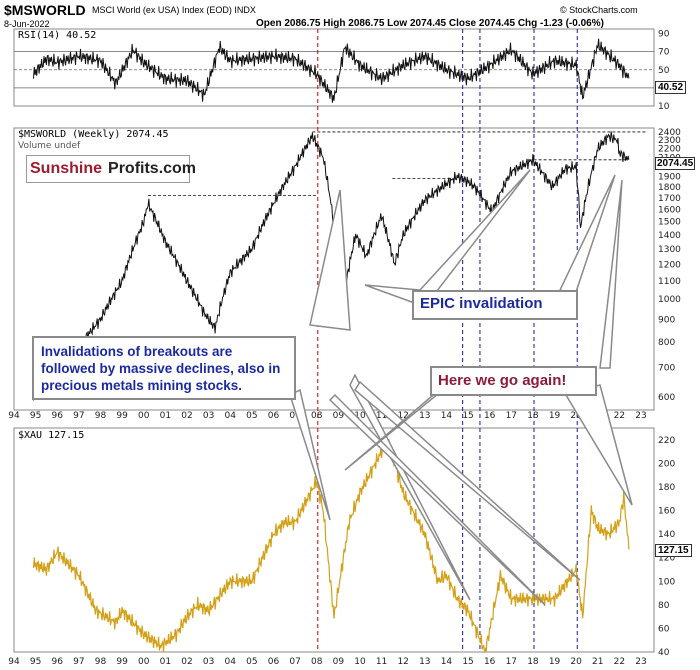  I want to click on x-tick-label-top: 15, so click(467, 416).